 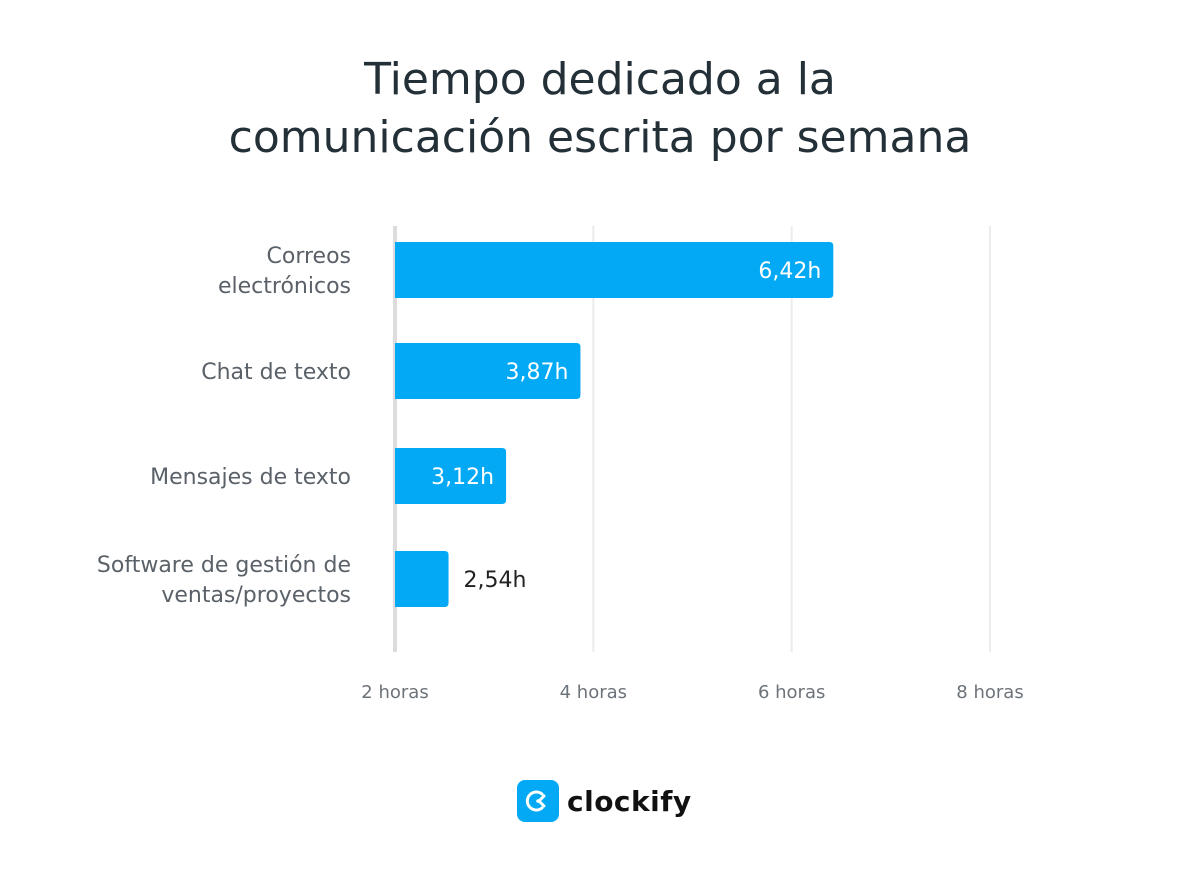 What do you see at coordinates (309, 256) in the screenshot?
I see `category-label: Correos` at bounding box center [309, 256].